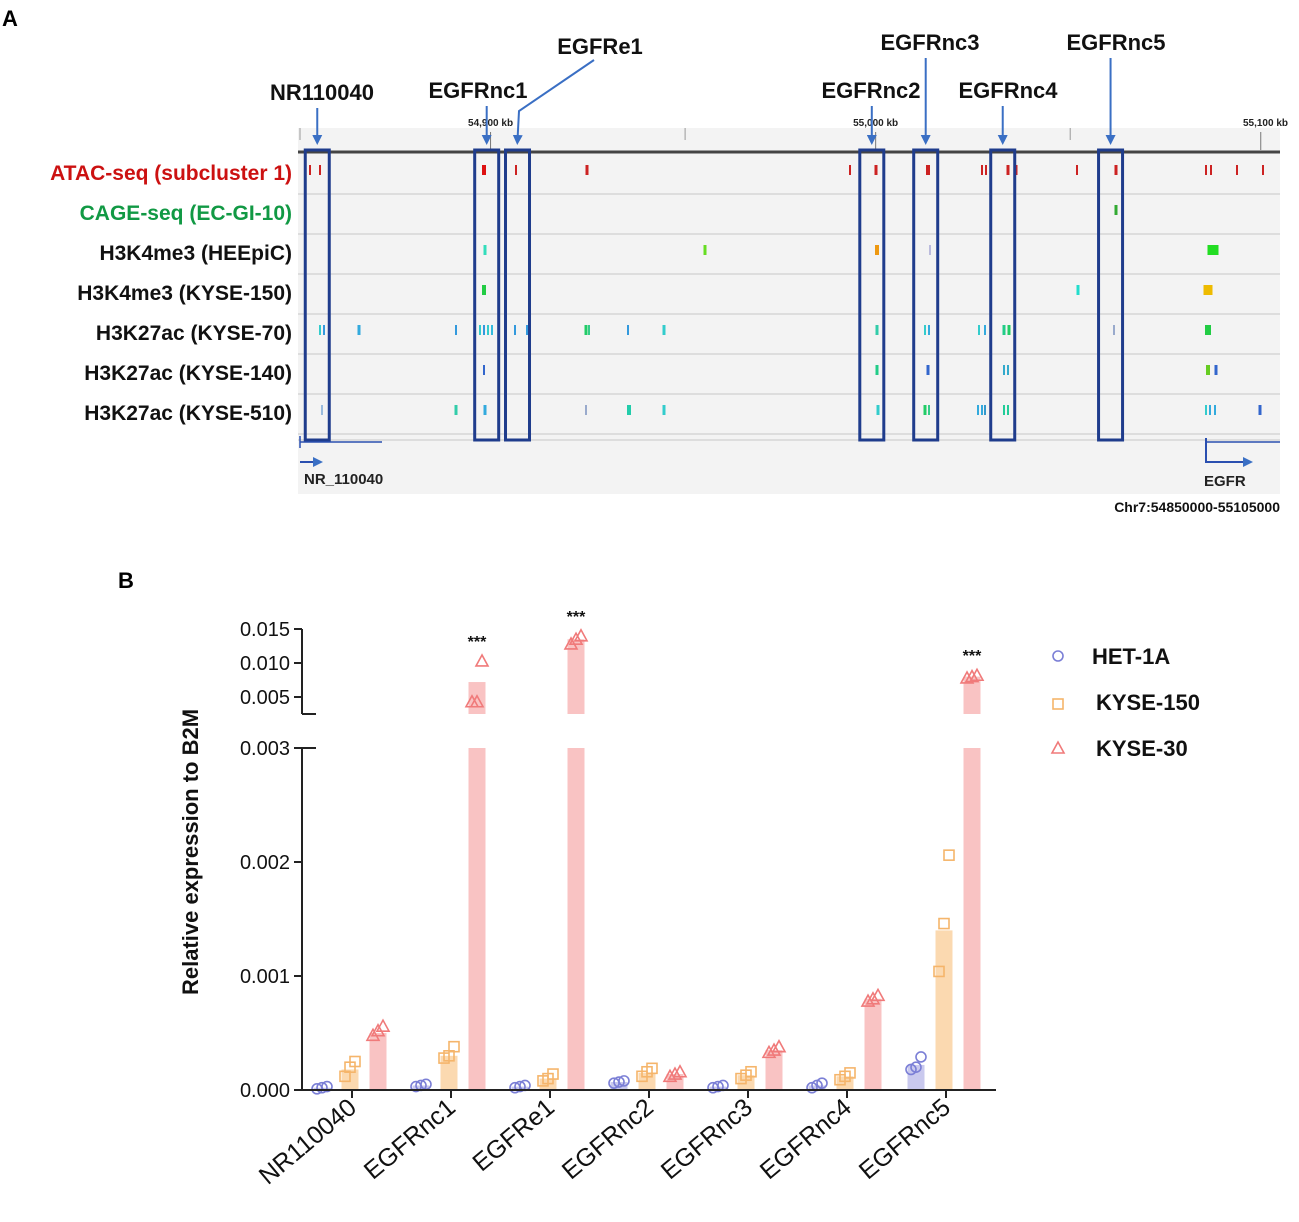 This screenshot has height=1222, width=1299. I want to click on gene-label-left: NR_110040, so click(343, 479).